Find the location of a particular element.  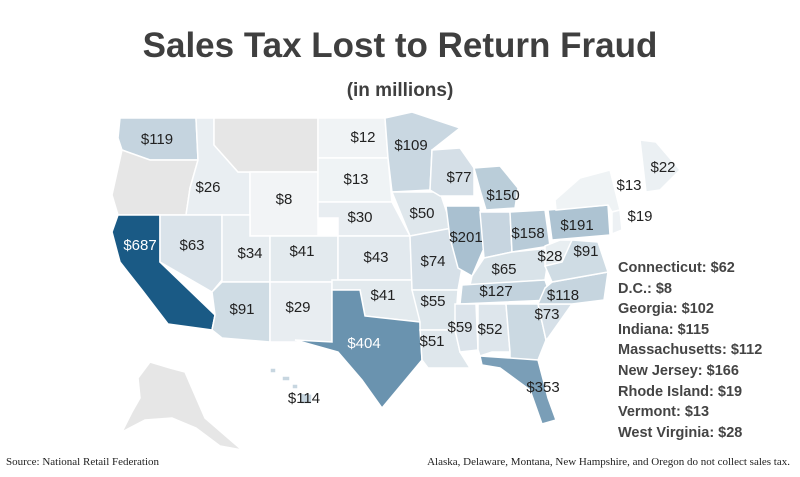

value-label-kansas: $43 is located at coordinates (375, 257).